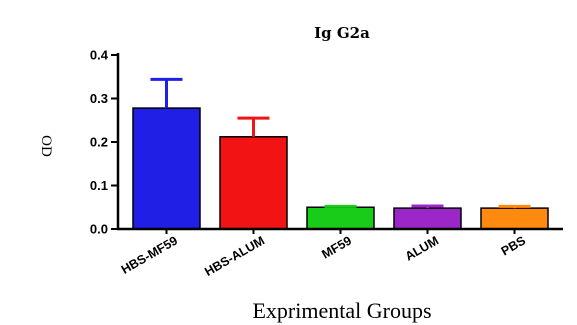 The image size is (577, 325). Describe the element at coordinates (149, 254) in the screenshot. I see `x-tick-label: HBS-MF59` at that location.